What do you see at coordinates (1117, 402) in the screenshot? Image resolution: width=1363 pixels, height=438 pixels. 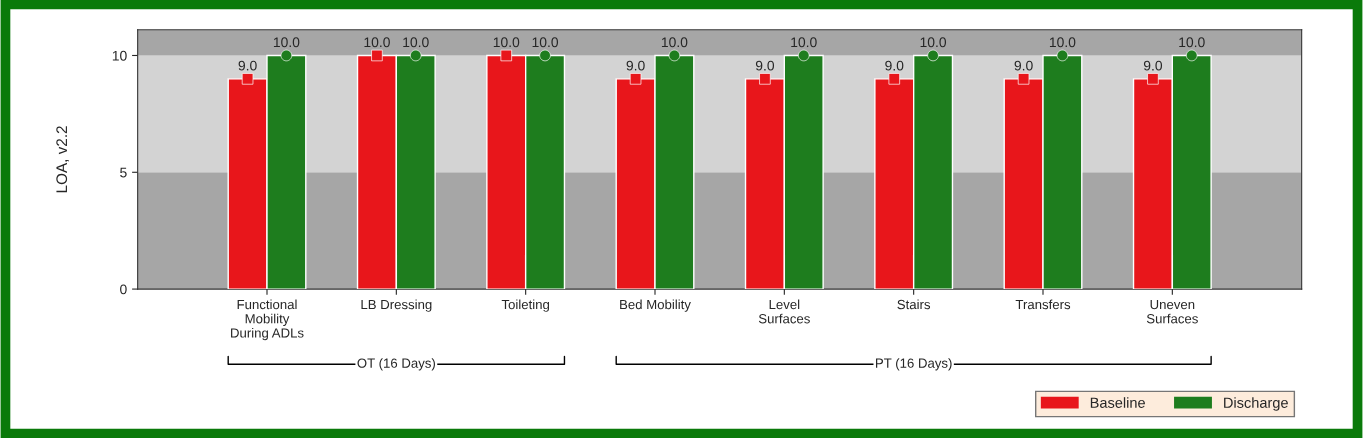 I see `legend-label: Baseline` at bounding box center [1117, 402].